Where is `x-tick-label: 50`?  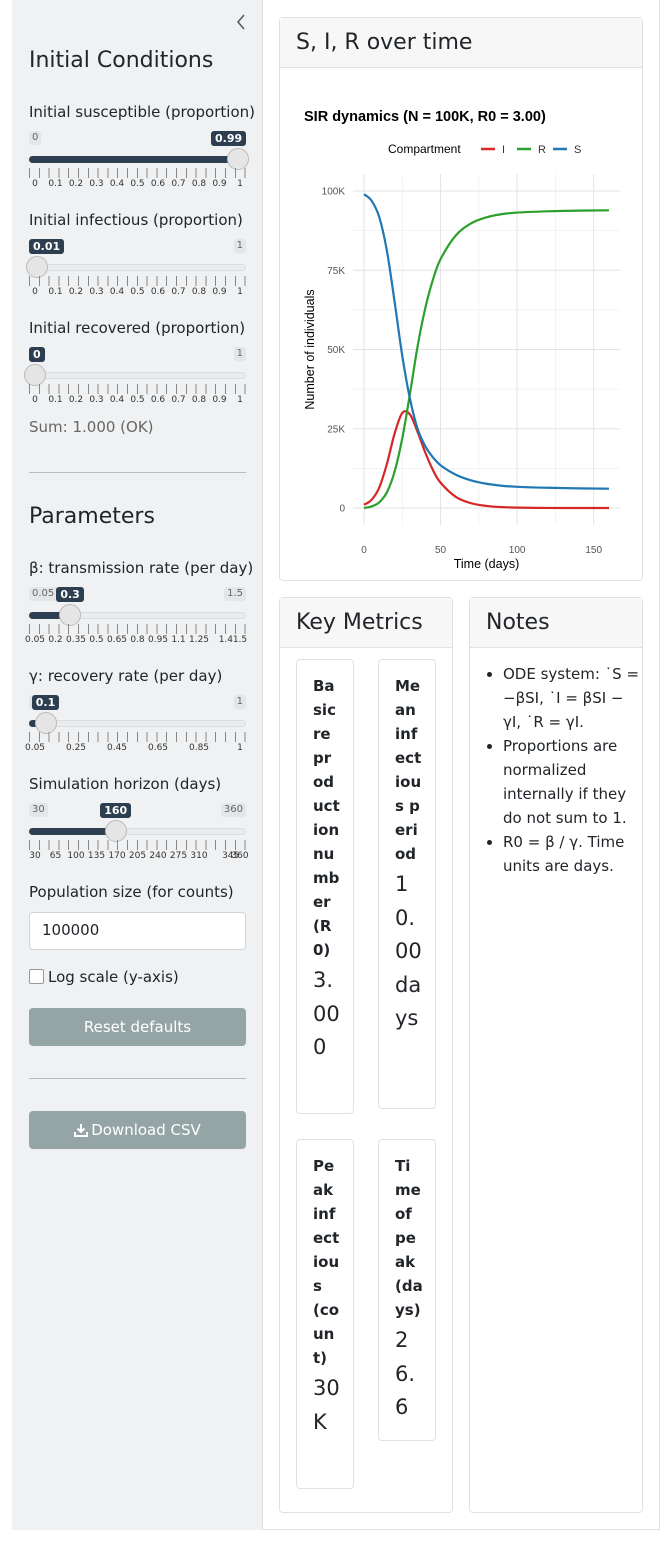 x-tick-label: 50 is located at coordinates (441, 550).